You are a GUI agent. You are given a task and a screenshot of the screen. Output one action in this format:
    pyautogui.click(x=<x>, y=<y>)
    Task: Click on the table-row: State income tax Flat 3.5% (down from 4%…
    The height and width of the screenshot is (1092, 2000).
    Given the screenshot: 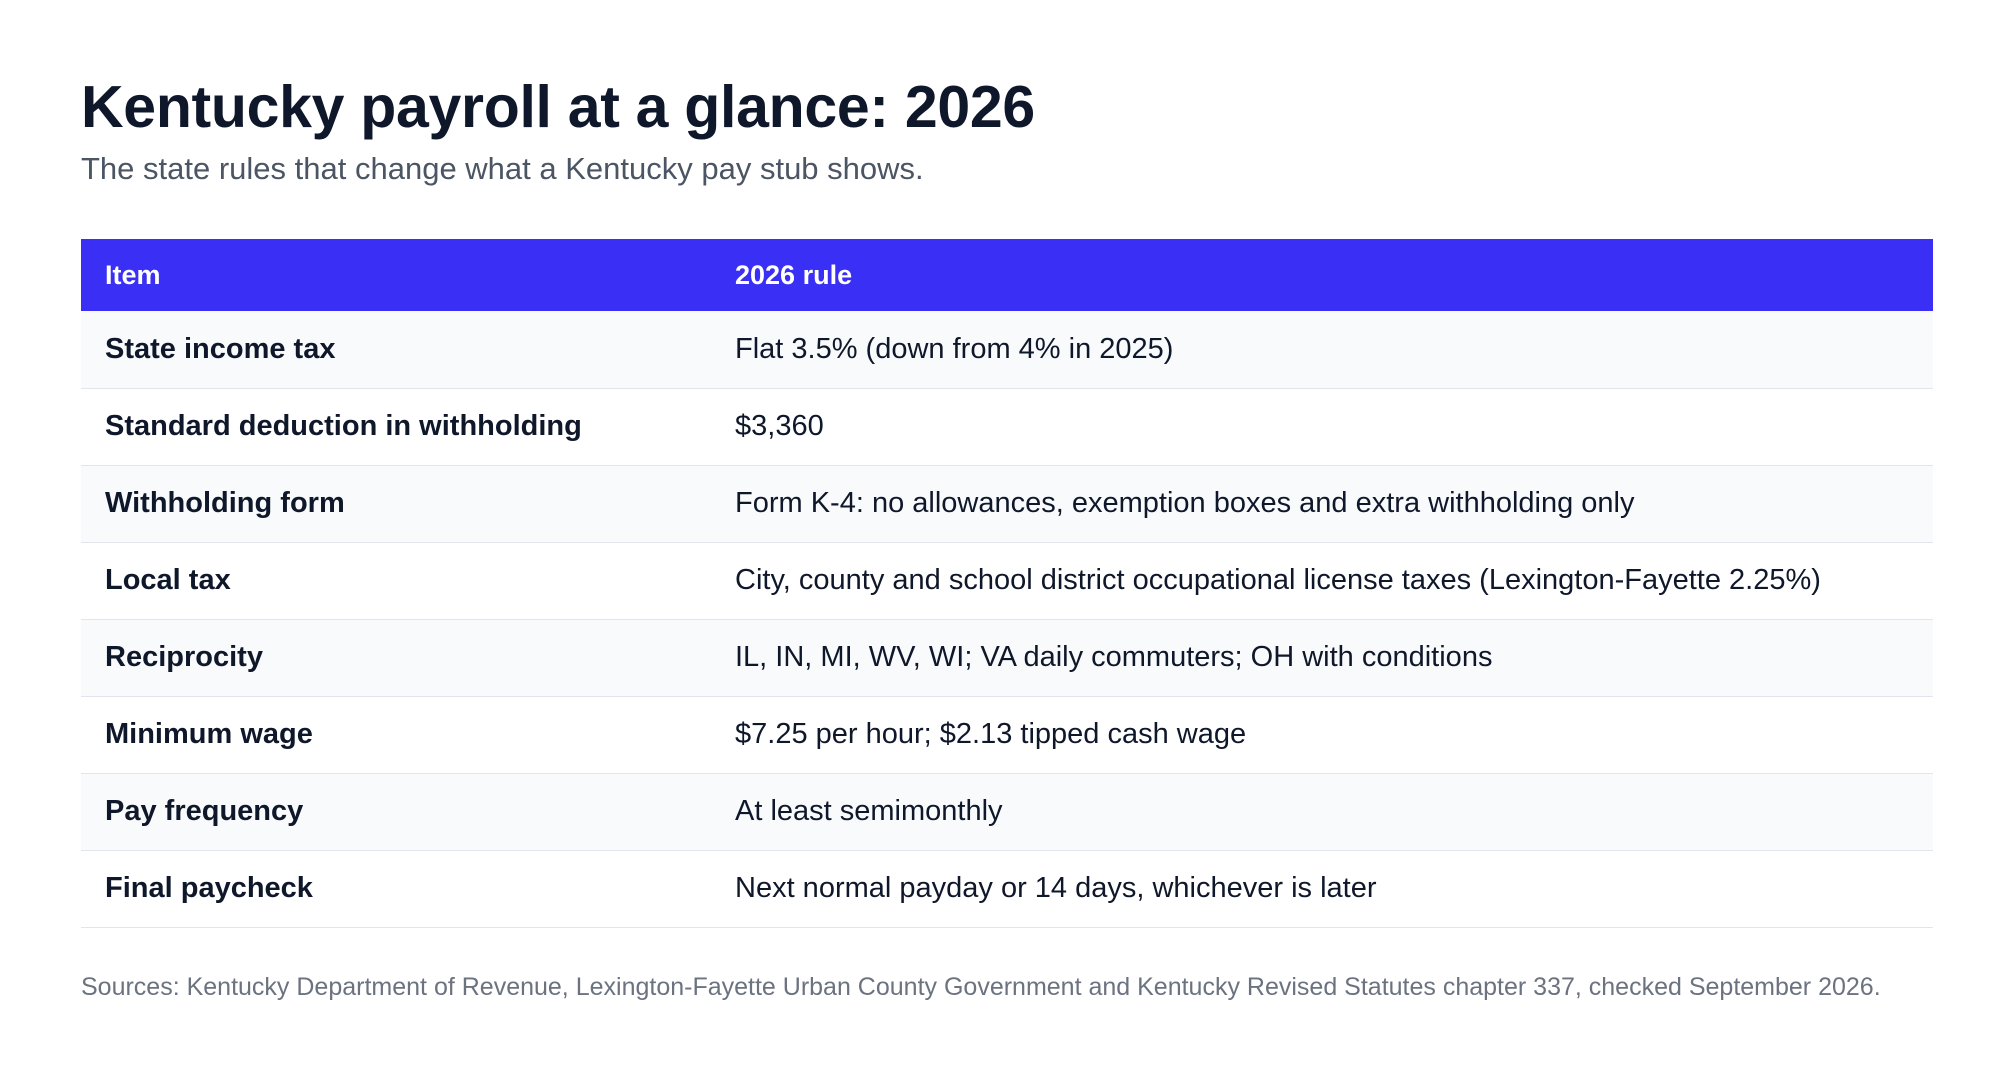 What is the action you would take?
    pyautogui.click(x=1007, y=350)
    